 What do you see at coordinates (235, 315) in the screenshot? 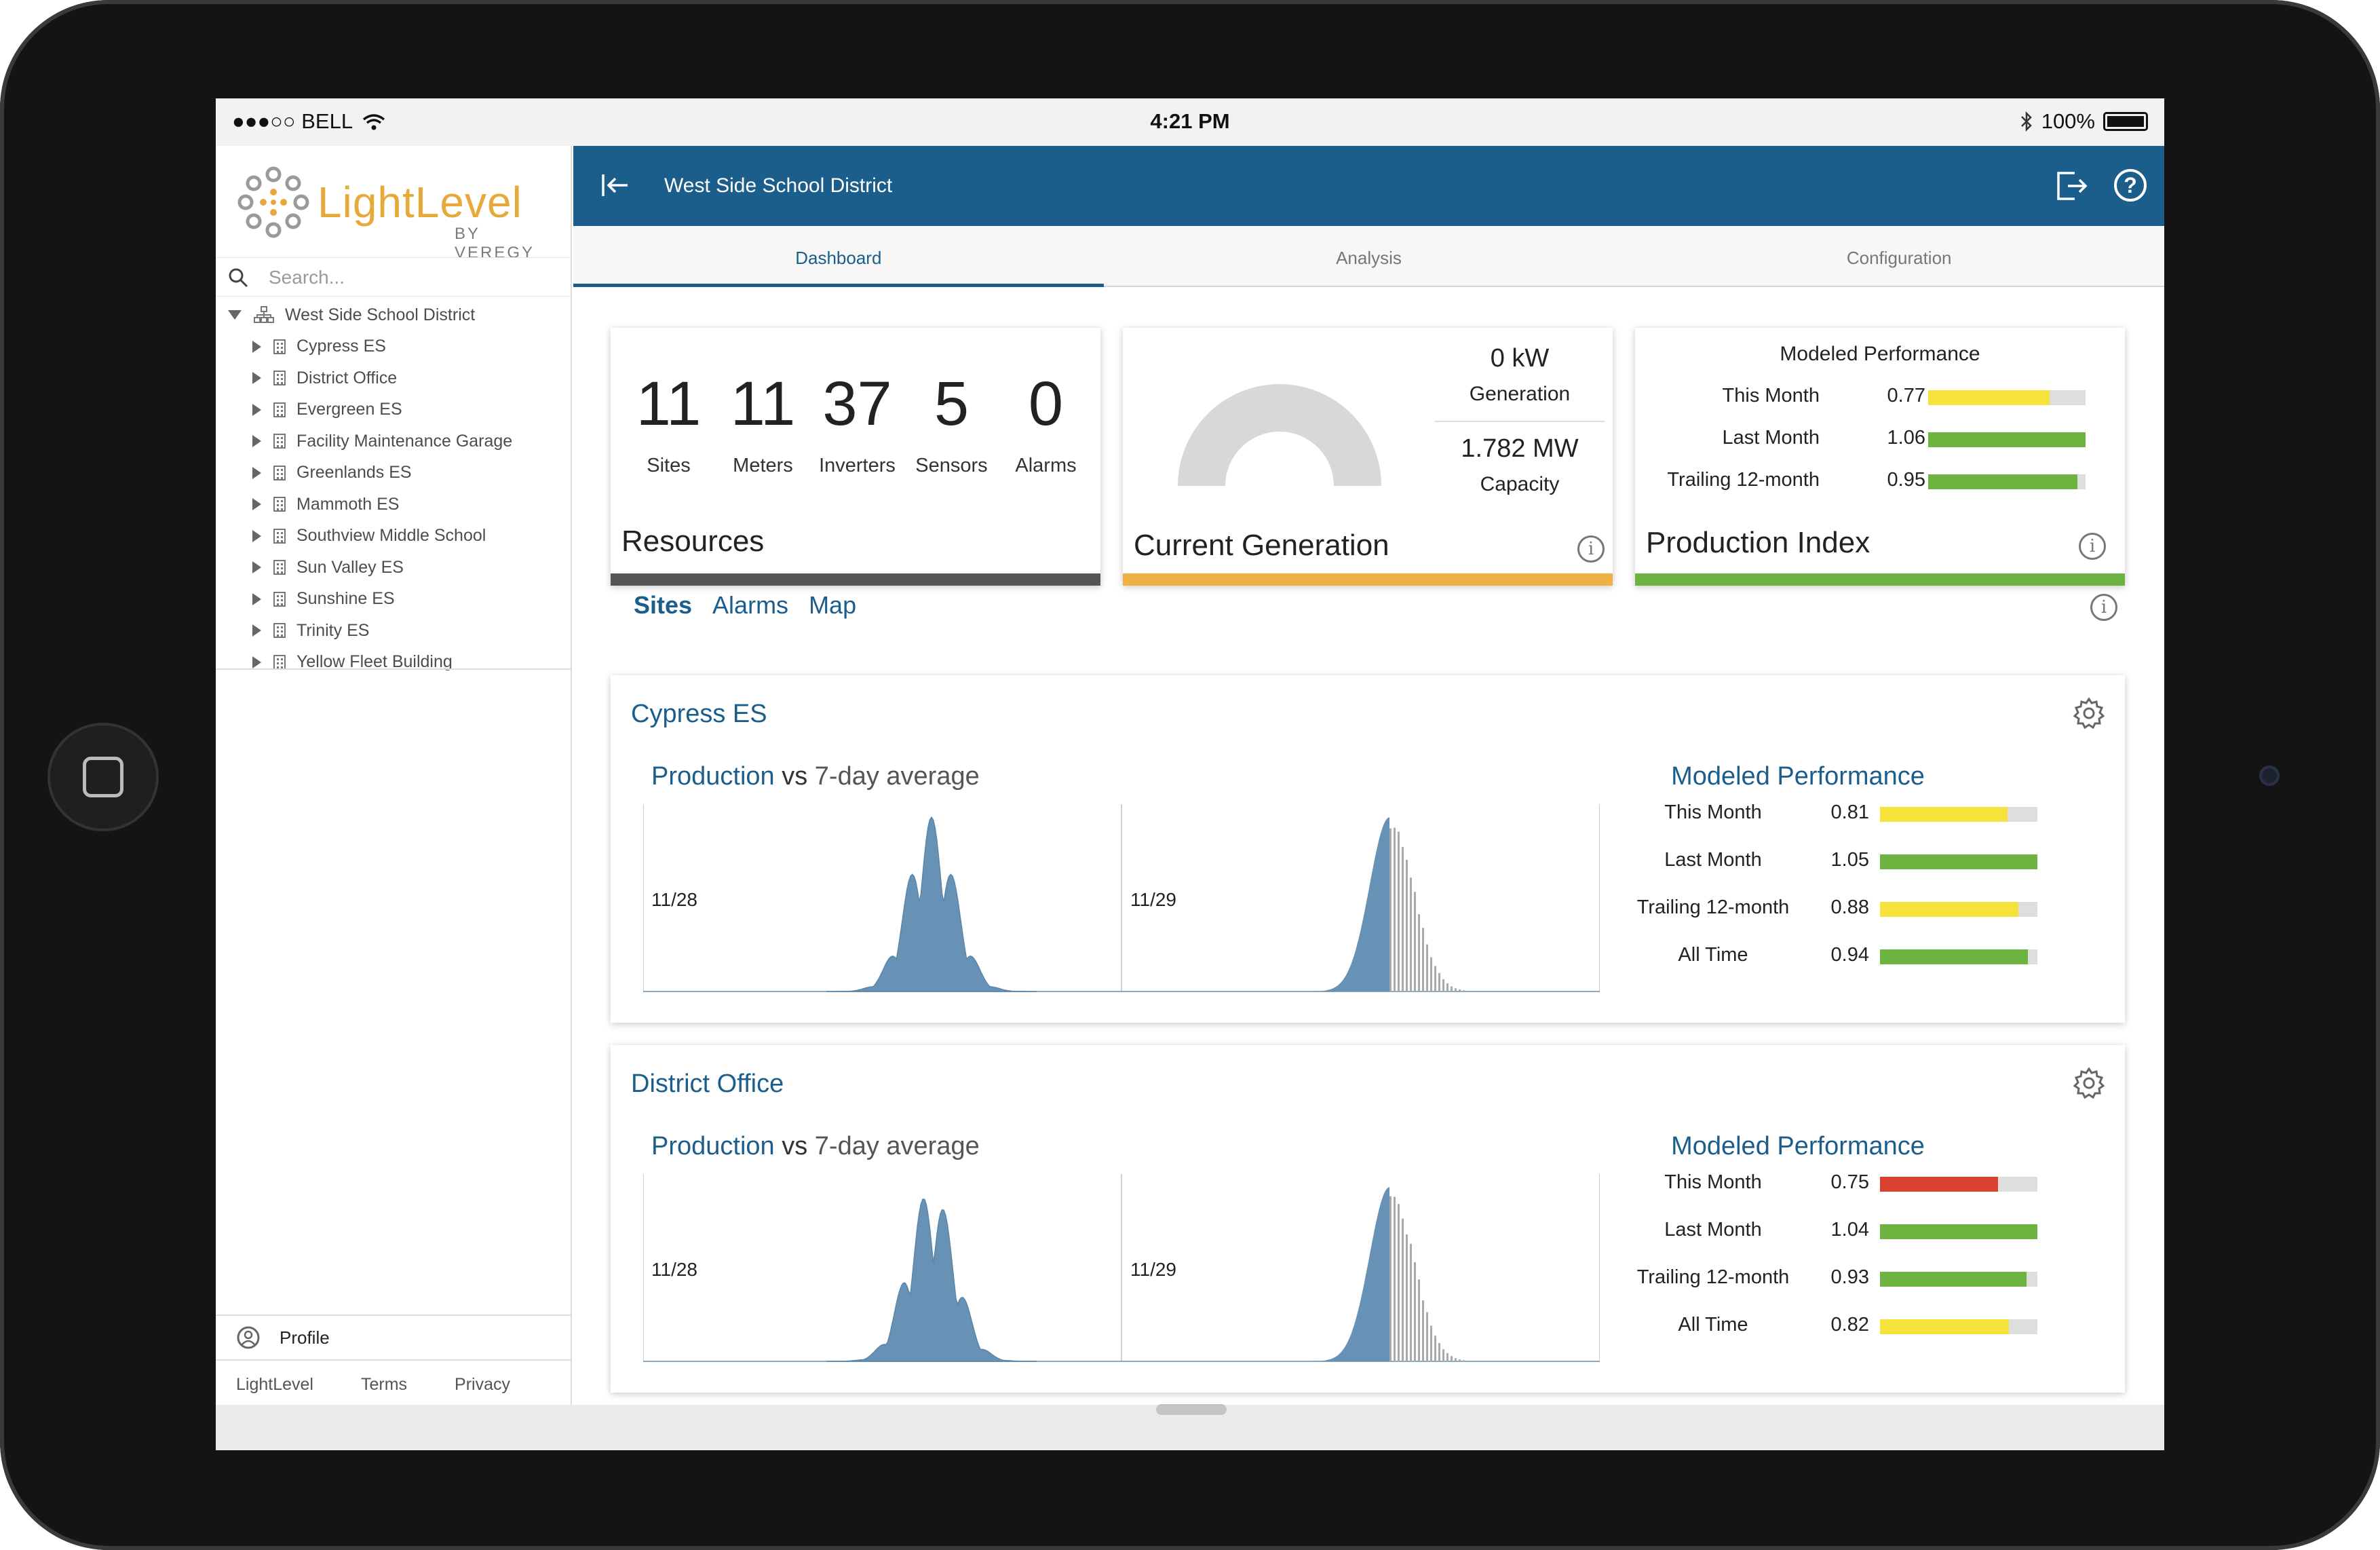
I see `collapse-caret-icon` at bounding box center [235, 315].